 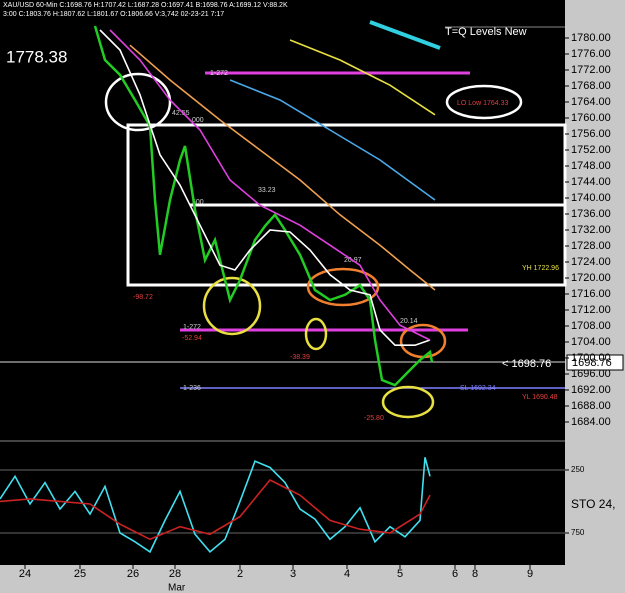 I want to click on x-tick-label: 6, so click(x=455, y=574).